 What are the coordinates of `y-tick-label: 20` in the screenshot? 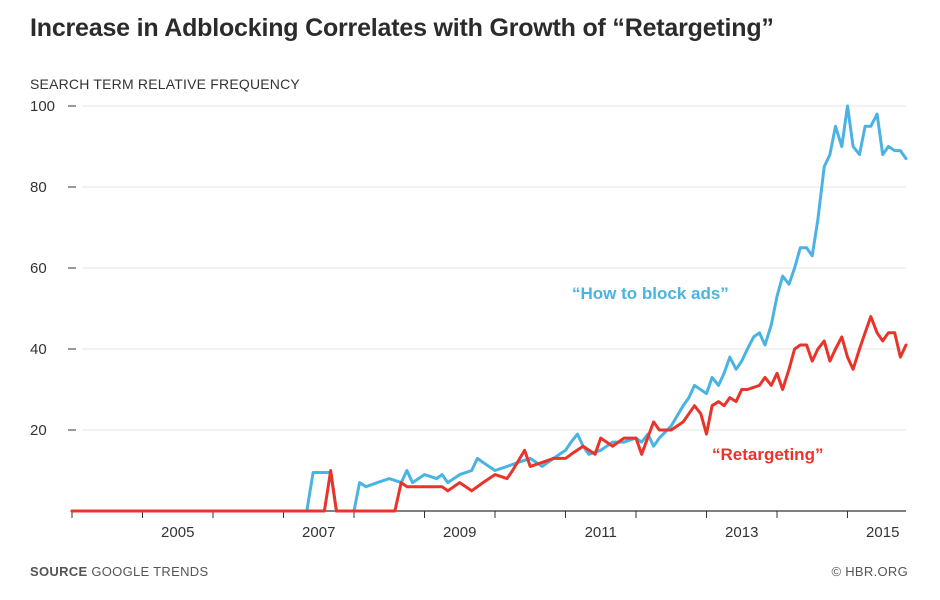 It's located at (38, 430).